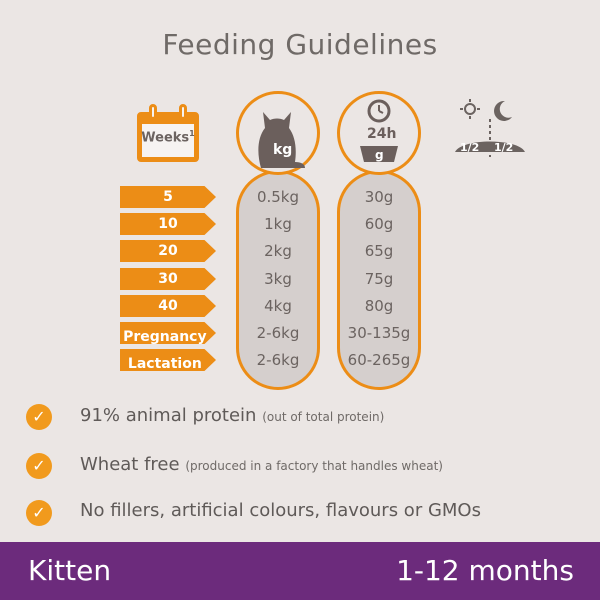 This screenshot has height=600, width=600. I want to click on food-column, so click(379, 280).